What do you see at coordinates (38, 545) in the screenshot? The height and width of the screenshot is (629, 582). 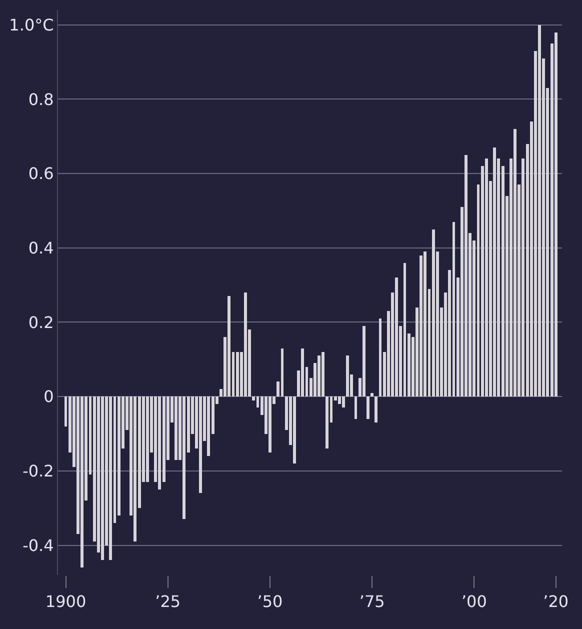 I see `y-tick-label: -0.4` at bounding box center [38, 545].